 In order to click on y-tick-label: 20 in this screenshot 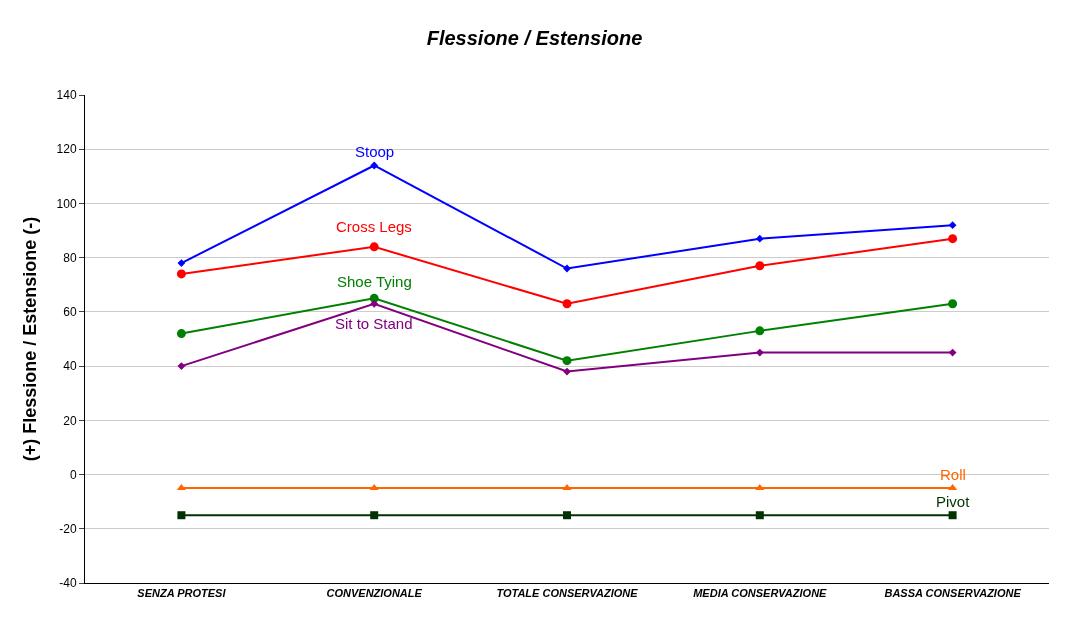, I will do `click(70, 420)`.